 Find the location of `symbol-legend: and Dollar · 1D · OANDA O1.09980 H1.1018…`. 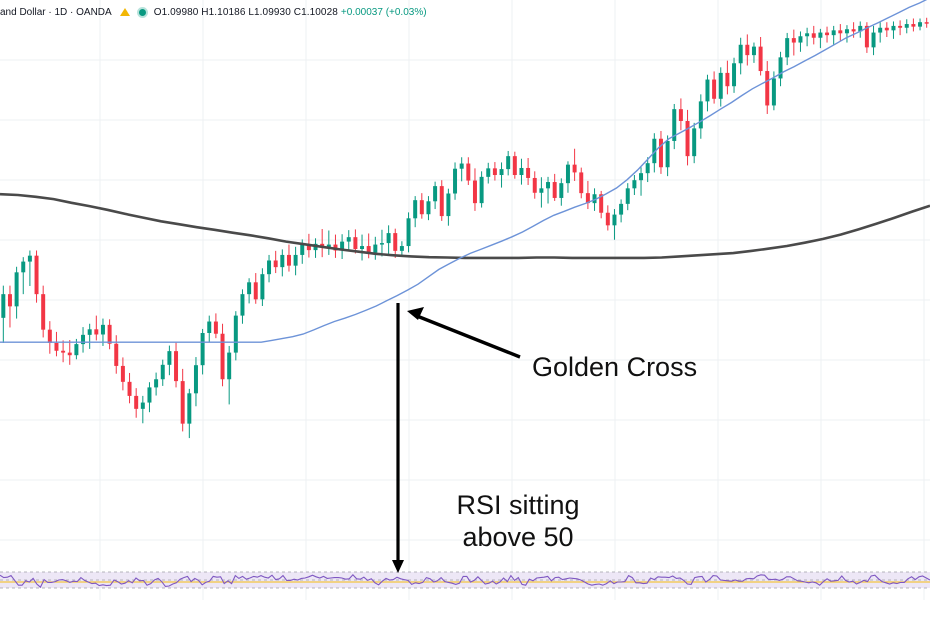

symbol-legend: and Dollar · 1D · OANDA O1.09980 H1.1018… is located at coordinates (213, 12).